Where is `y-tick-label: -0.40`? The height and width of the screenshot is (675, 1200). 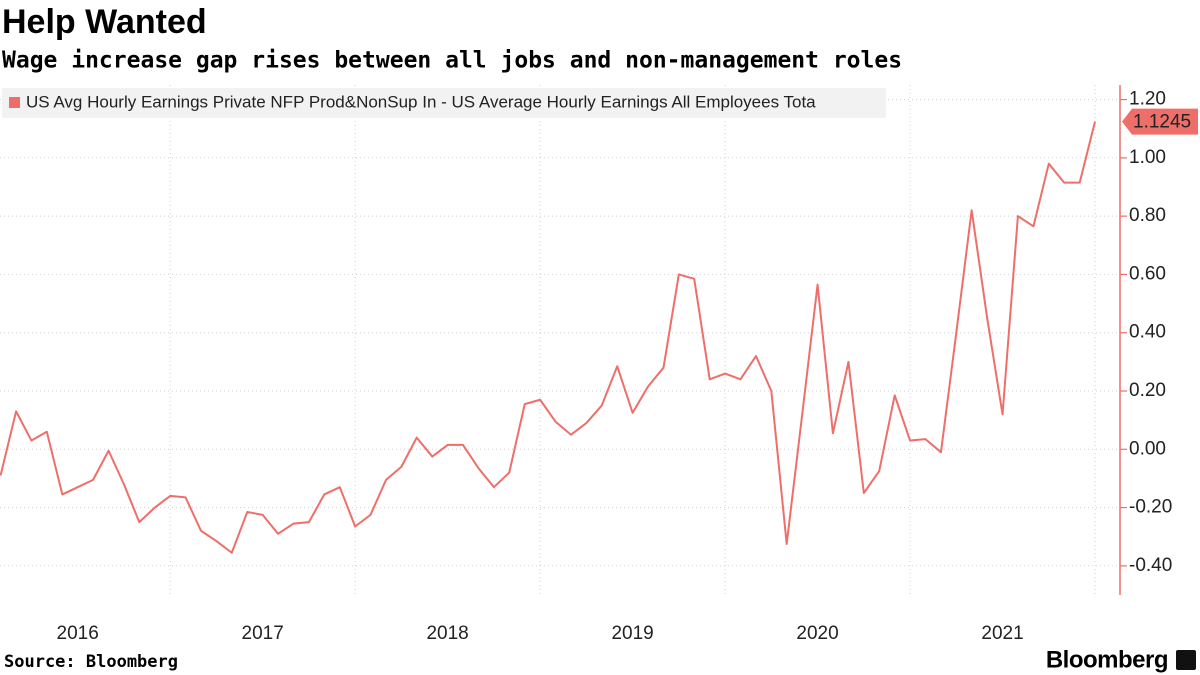 y-tick-label: -0.40 is located at coordinates (1150, 565).